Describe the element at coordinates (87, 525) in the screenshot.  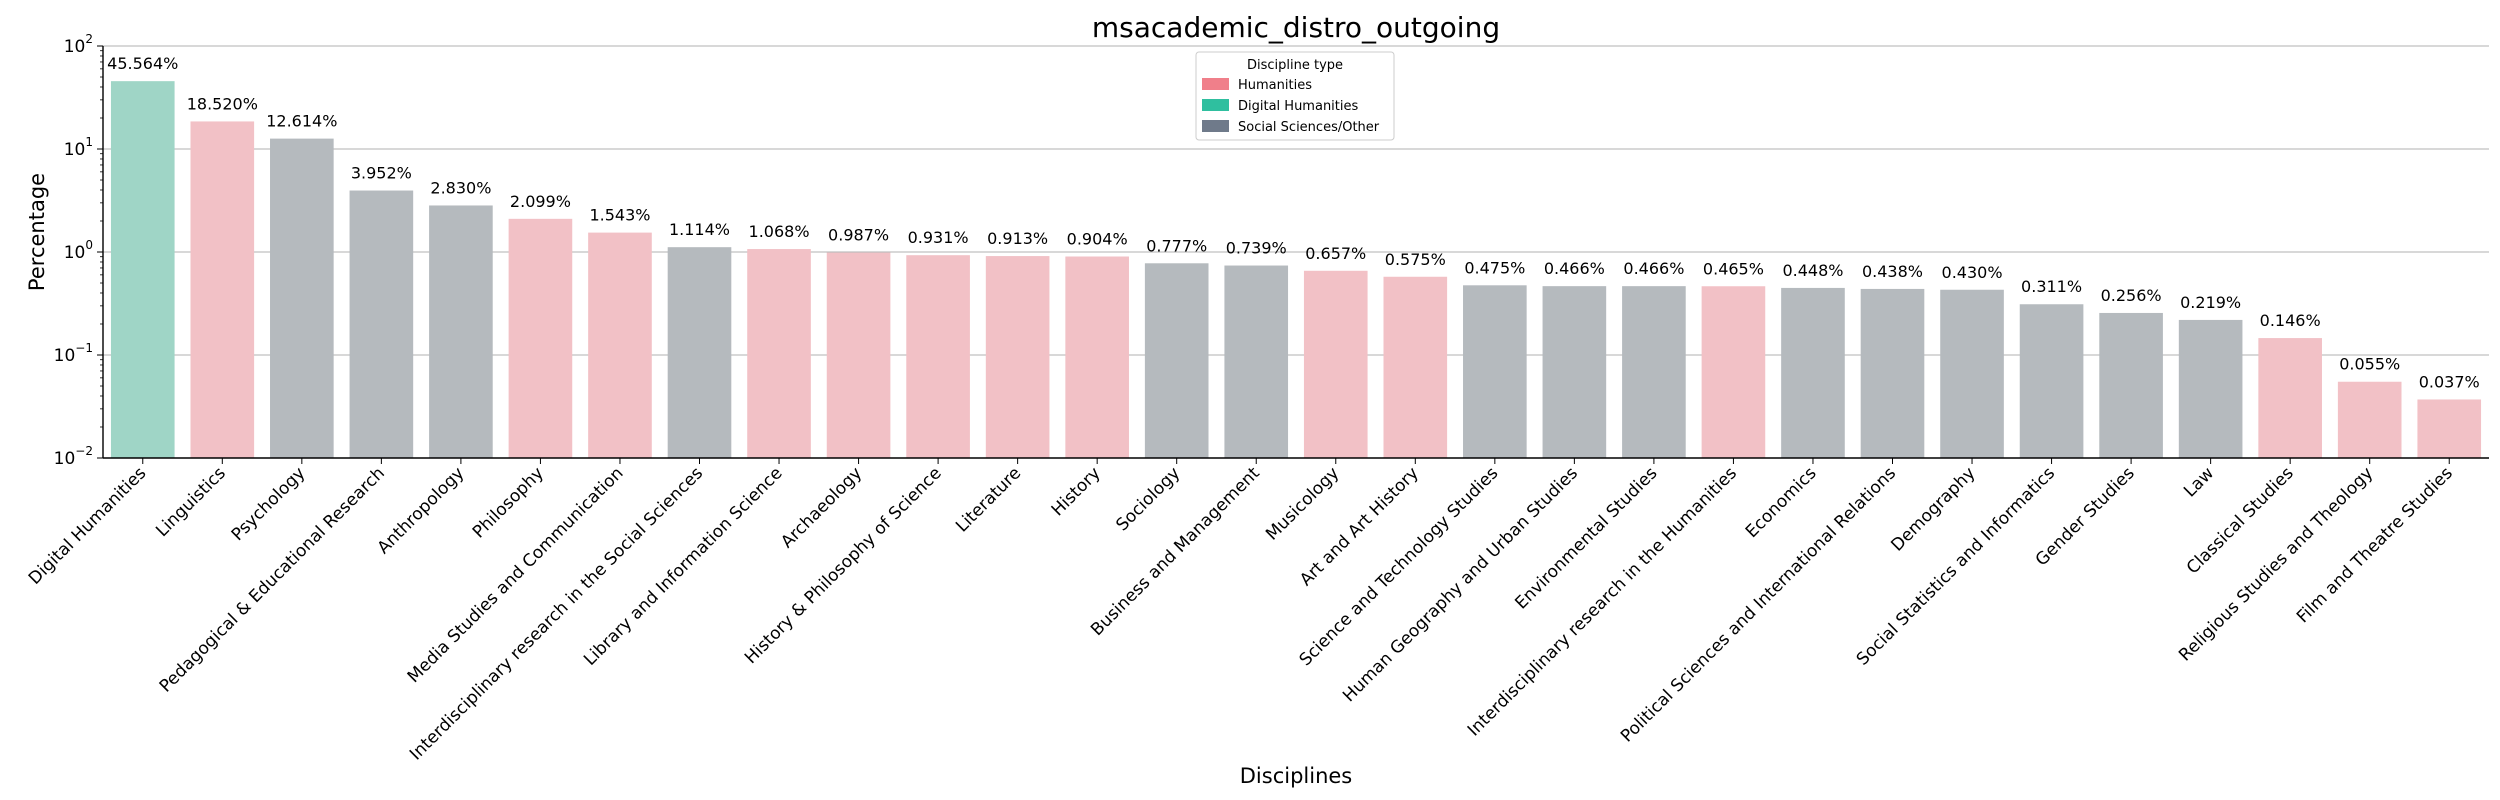
I see `x-tick-label: Digital Humanities` at that location.